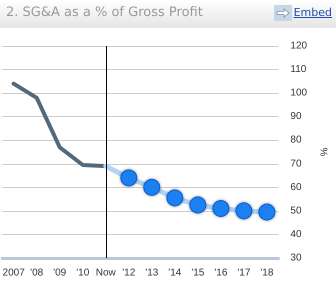 The image size is (336, 295). What do you see at coordinates (296, 116) in the screenshot?
I see `y-tick-label: 90` at bounding box center [296, 116].